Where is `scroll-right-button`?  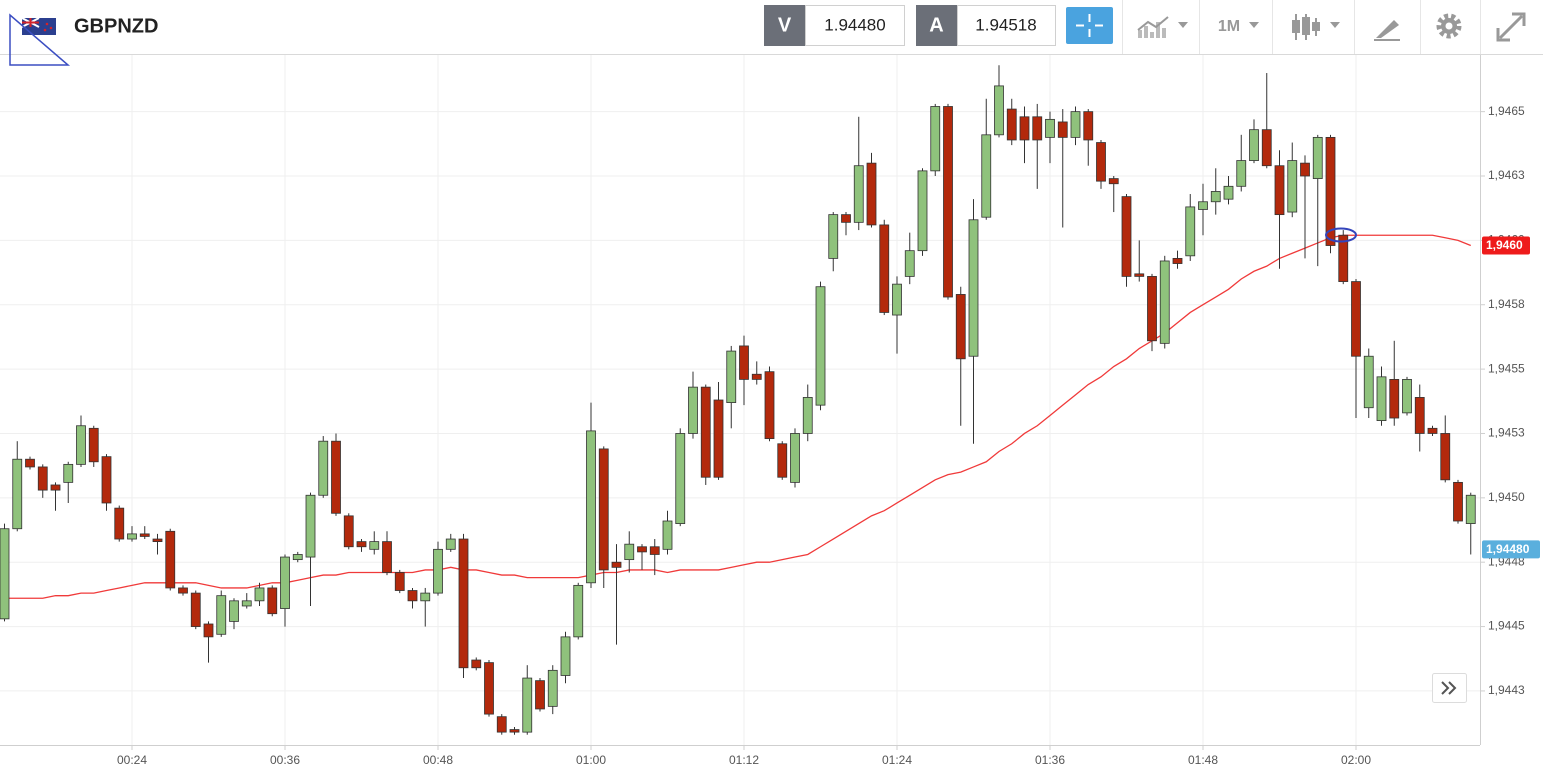
scroll-right-button is located at coordinates (1449, 688).